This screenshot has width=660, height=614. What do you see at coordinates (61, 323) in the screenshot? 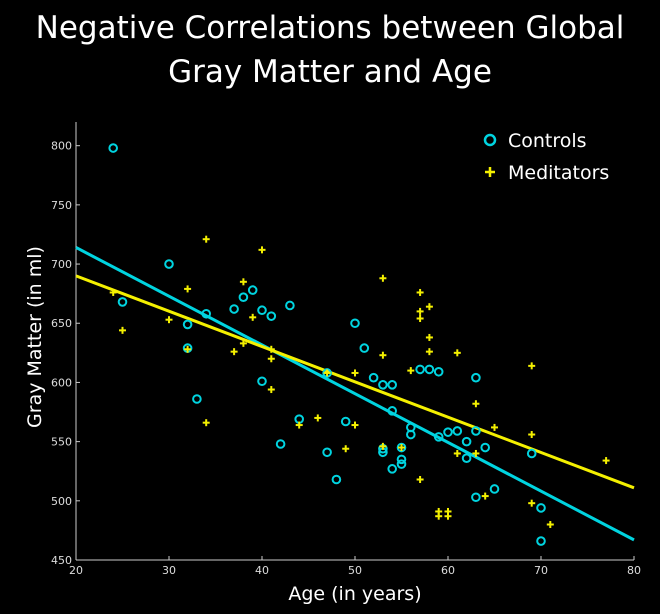
I see `y-tick-label: 650` at bounding box center [61, 323].